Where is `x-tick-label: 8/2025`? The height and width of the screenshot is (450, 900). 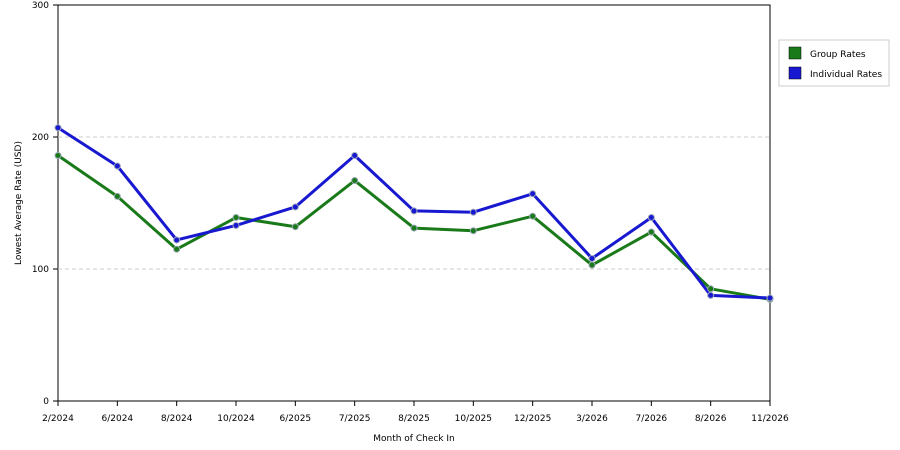
x-tick-label: 8/2025 is located at coordinates (414, 419).